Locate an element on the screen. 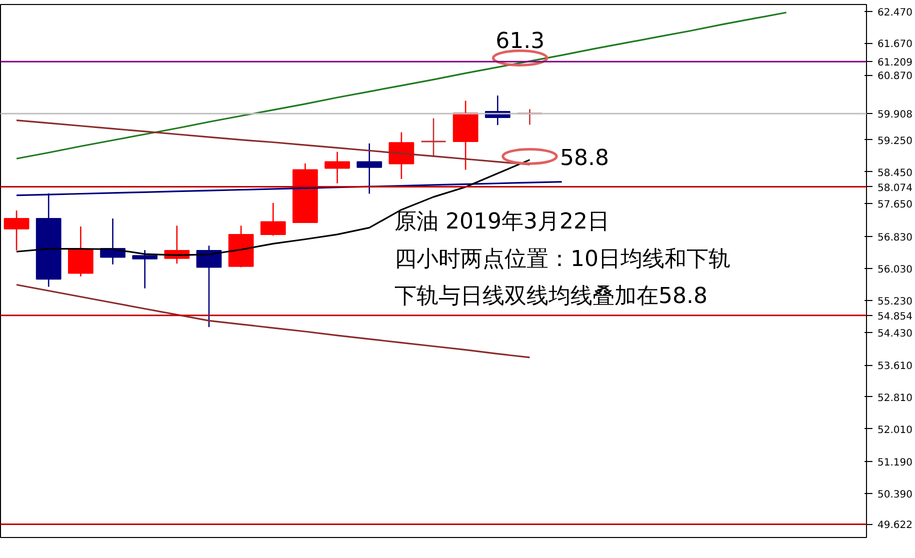  ref-line-label: 54.854 is located at coordinates (895, 316).